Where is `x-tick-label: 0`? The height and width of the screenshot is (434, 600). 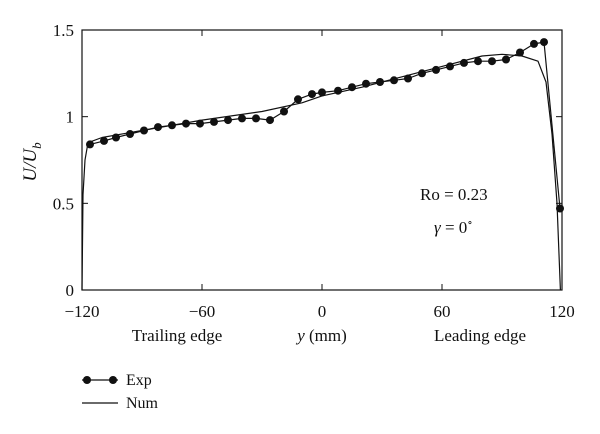
x-tick-label: 0 is located at coordinates (322, 311).